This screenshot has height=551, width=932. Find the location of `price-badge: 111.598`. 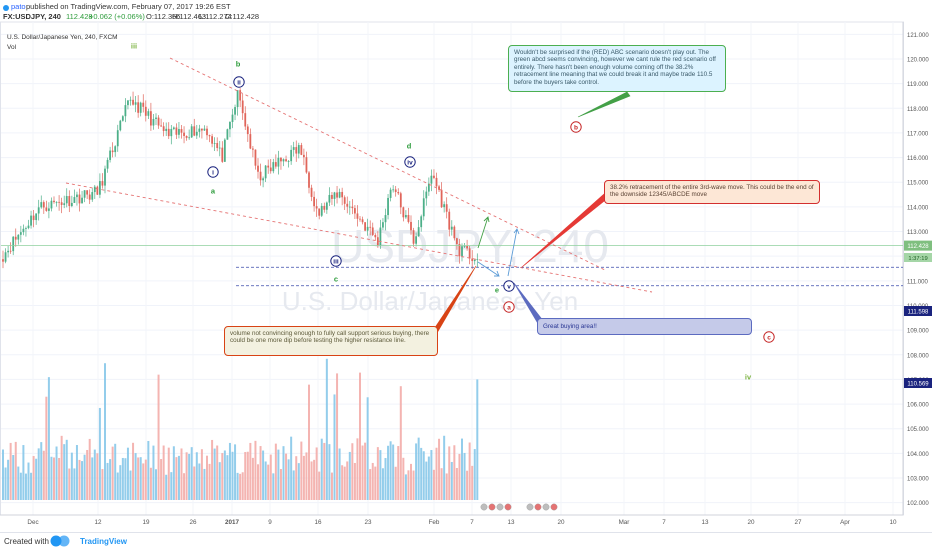

price-badge: 111.598 is located at coordinates (918, 311).